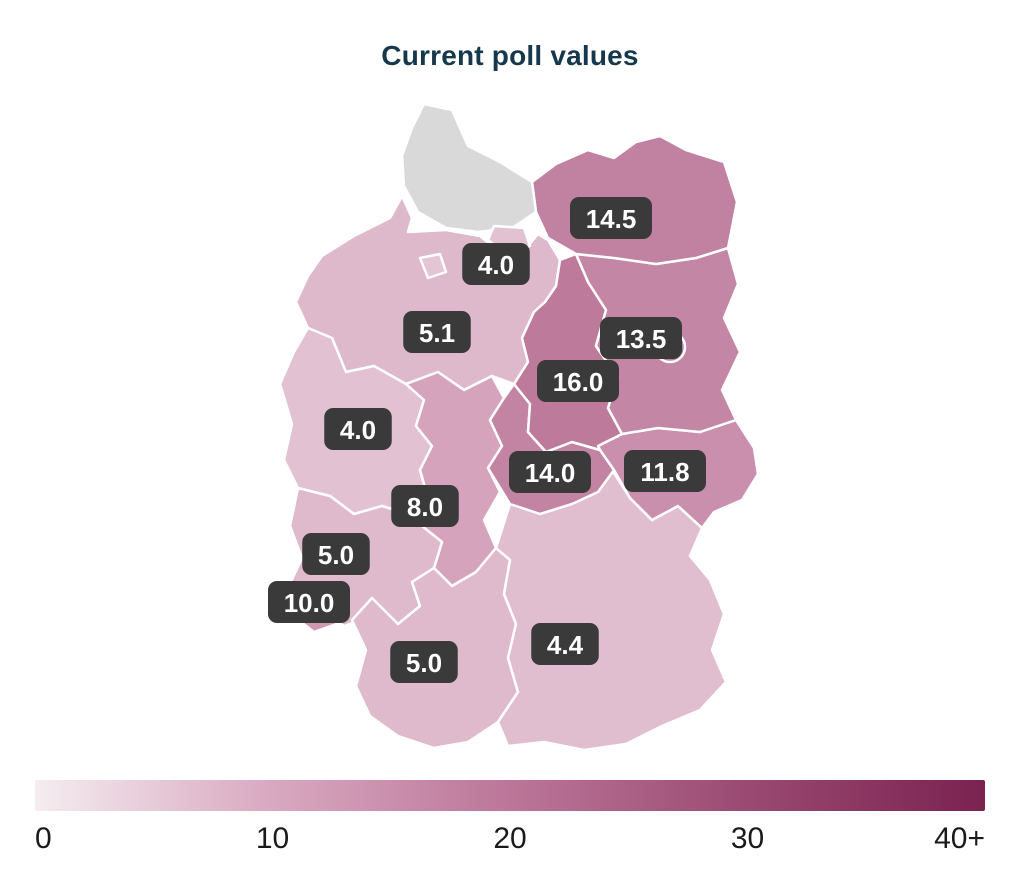 This screenshot has height=872, width=1020. I want to click on svg-text: 4.4, so click(565, 645).